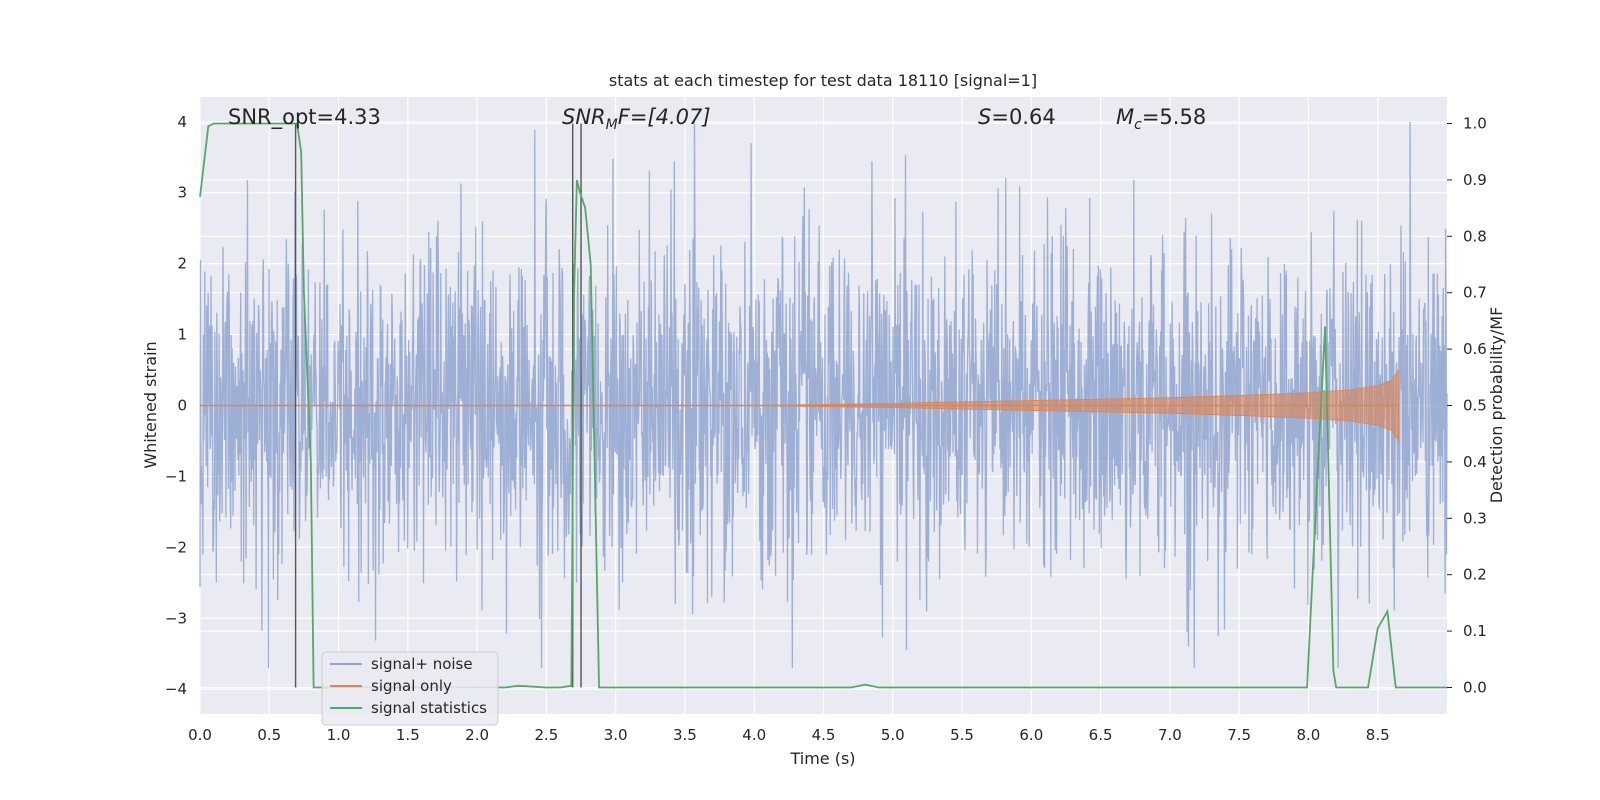 The height and width of the screenshot is (800, 1600). What do you see at coordinates (664, 117) in the screenshot?
I see `snr-mf-rest: F=[4.07]` at bounding box center [664, 117].